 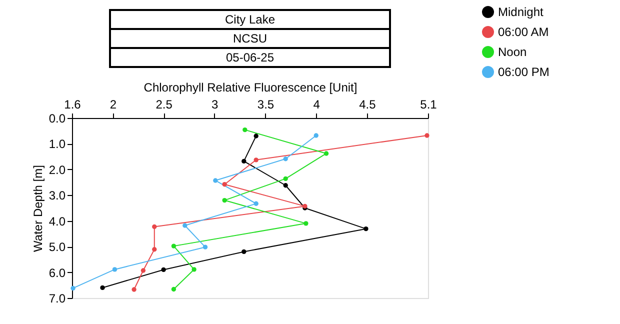 What do you see at coordinates (57, 221) in the screenshot?
I see `y-tick-label: 4.0` at bounding box center [57, 221].